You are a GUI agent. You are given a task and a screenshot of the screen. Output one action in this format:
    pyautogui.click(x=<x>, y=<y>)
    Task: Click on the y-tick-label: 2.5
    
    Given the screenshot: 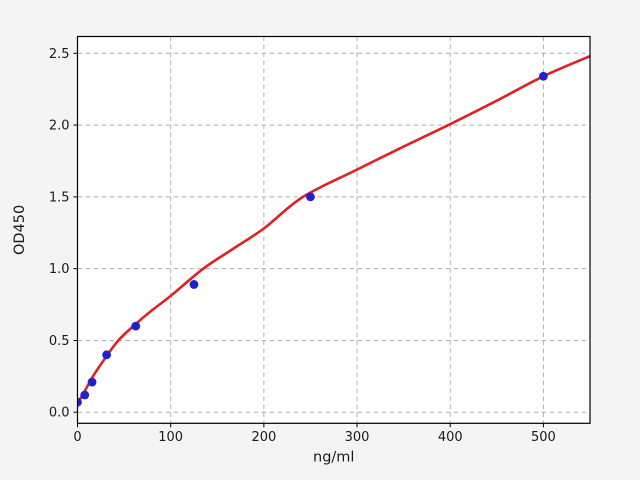 What is the action you would take?
    pyautogui.click(x=59, y=54)
    